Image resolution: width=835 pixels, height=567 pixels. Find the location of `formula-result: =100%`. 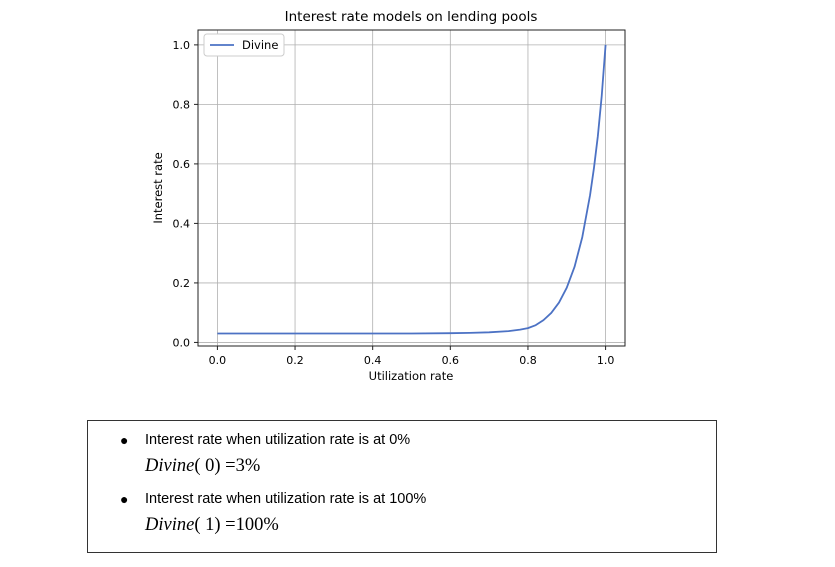

formula-result: =100% is located at coordinates (252, 525).